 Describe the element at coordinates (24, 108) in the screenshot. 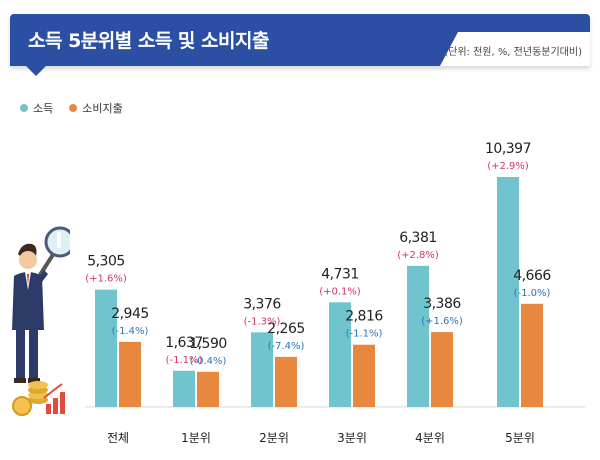

I see `legend-swatch-income` at that location.